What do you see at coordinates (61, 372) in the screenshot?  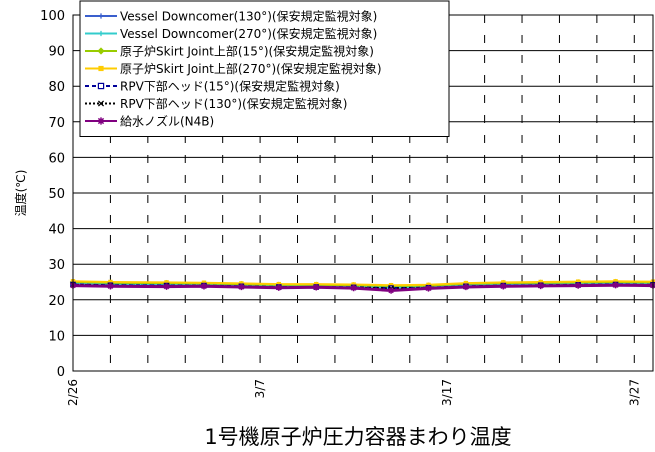 I see `y-tick-label: 0` at bounding box center [61, 372].